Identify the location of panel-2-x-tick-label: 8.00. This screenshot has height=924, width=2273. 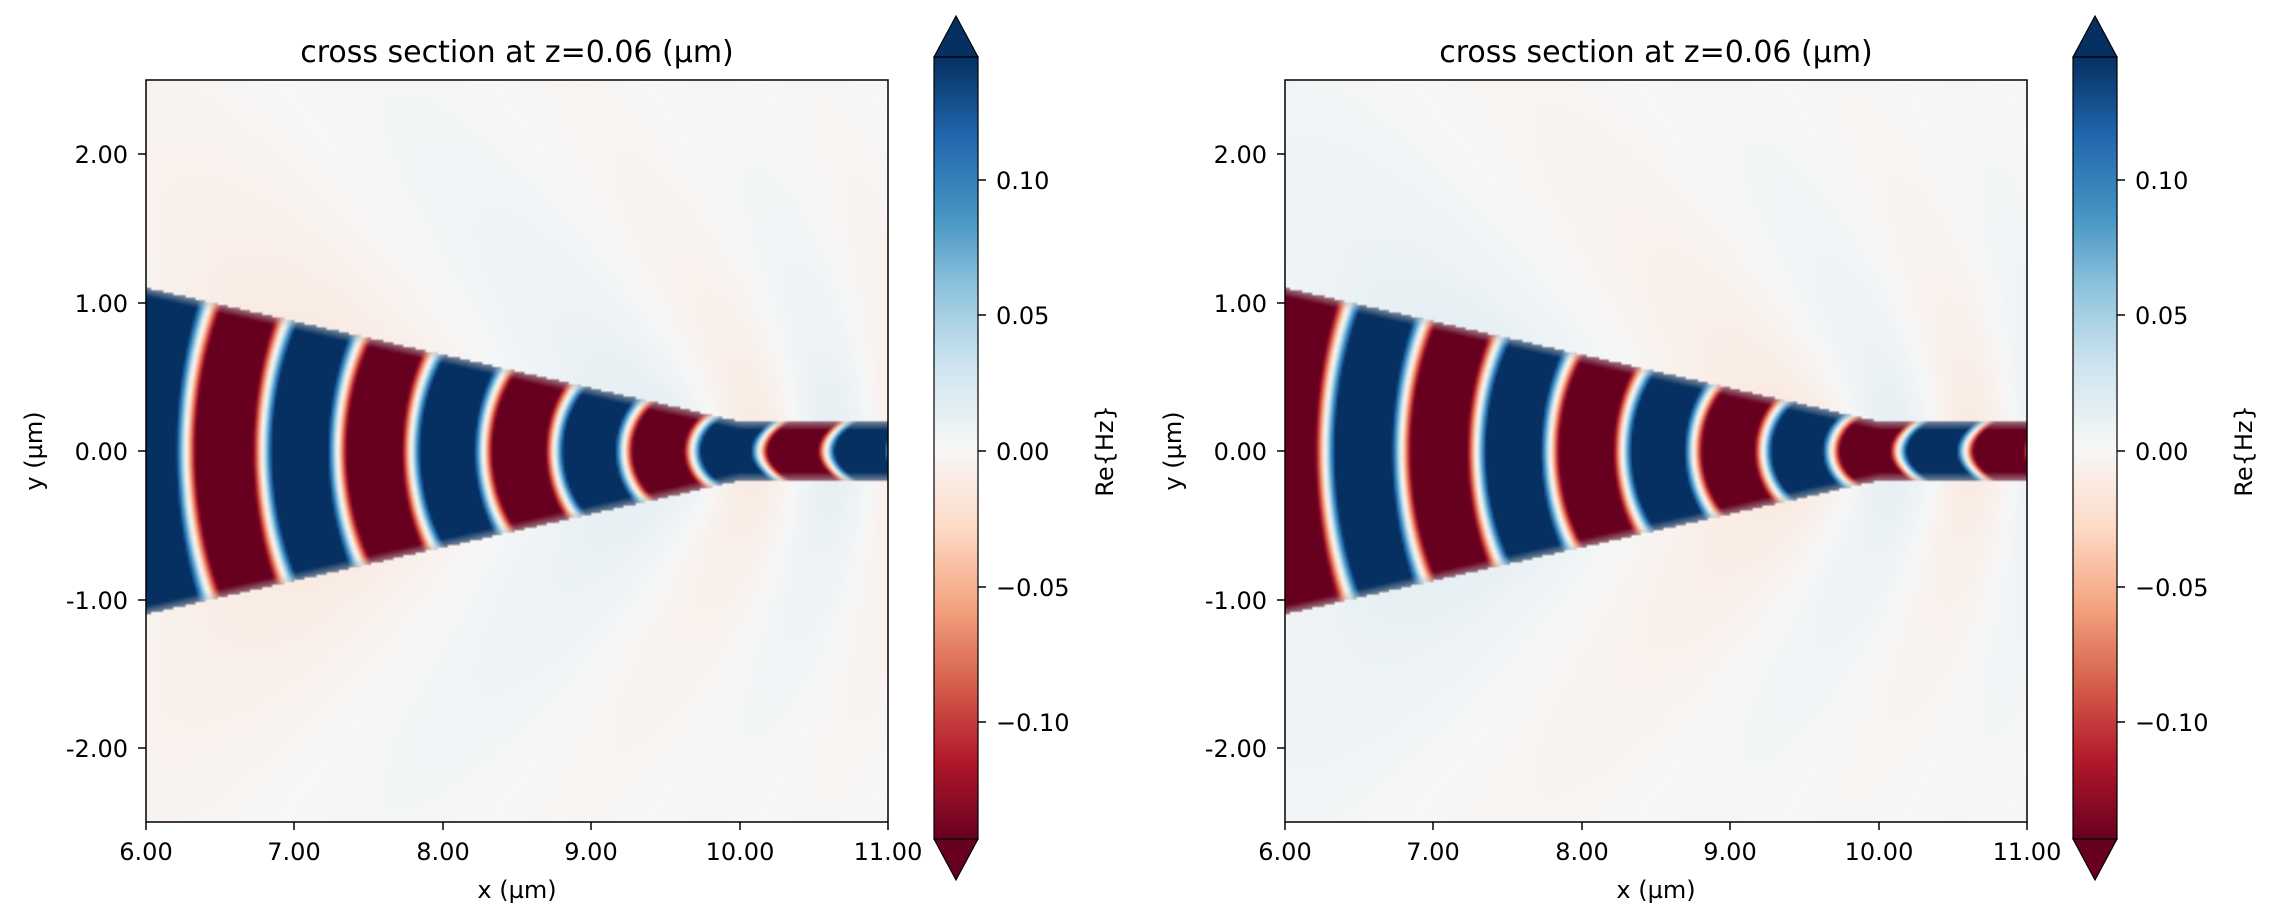
(1581, 852).